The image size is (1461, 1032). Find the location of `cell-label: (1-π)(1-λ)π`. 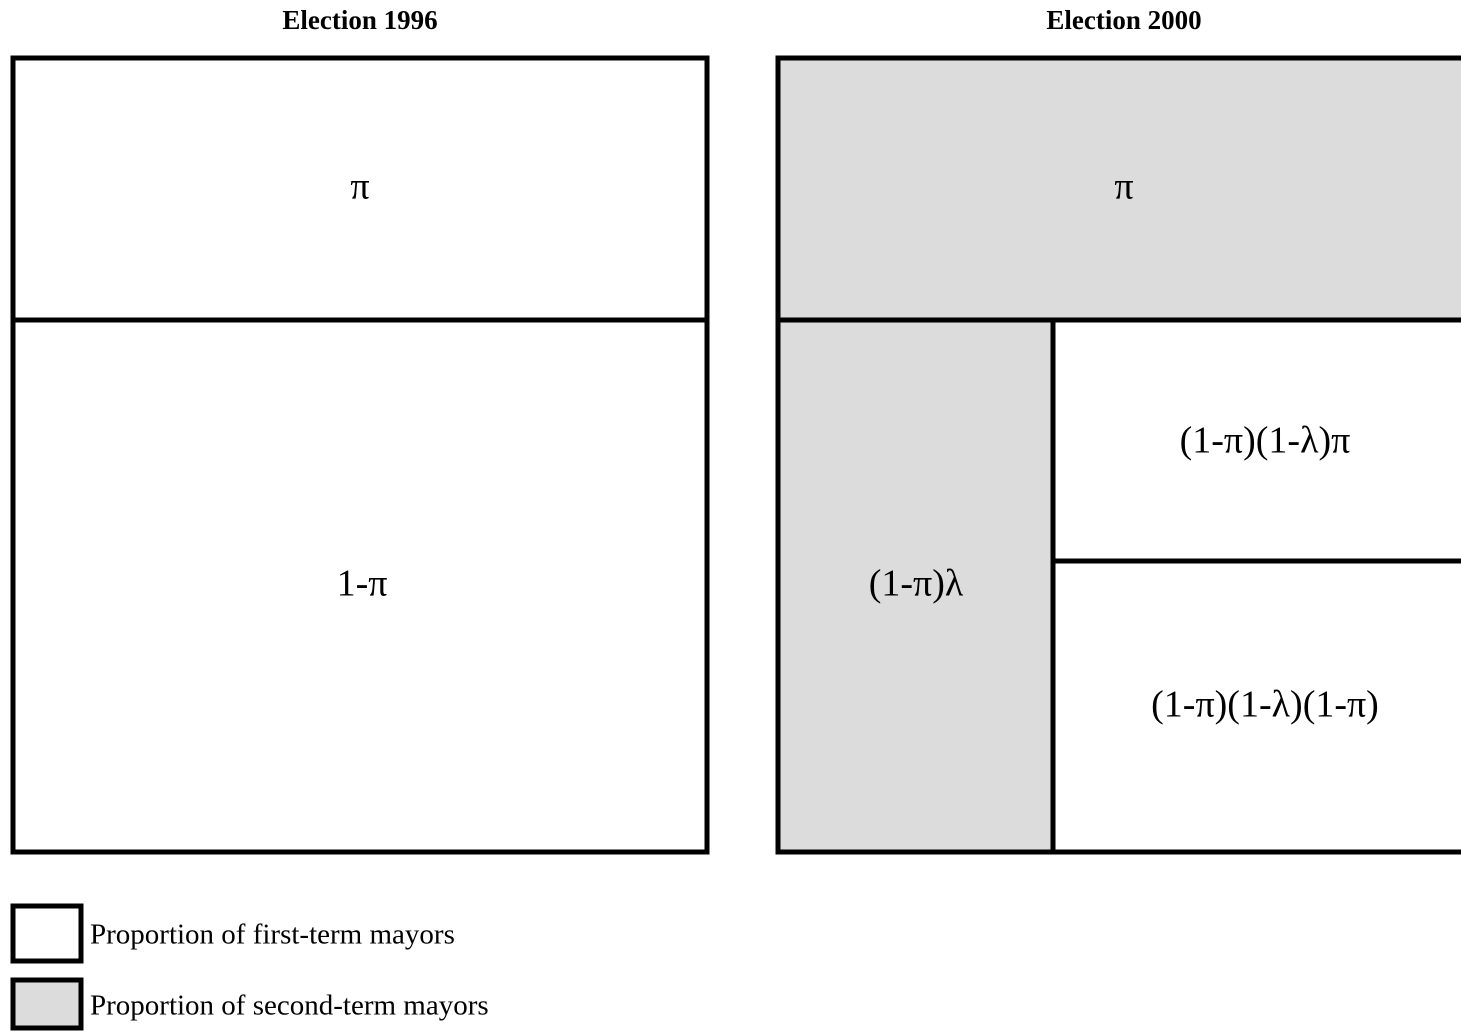

cell-label: (1-π)(1-λ)π is located at coordinates (1265, 441).